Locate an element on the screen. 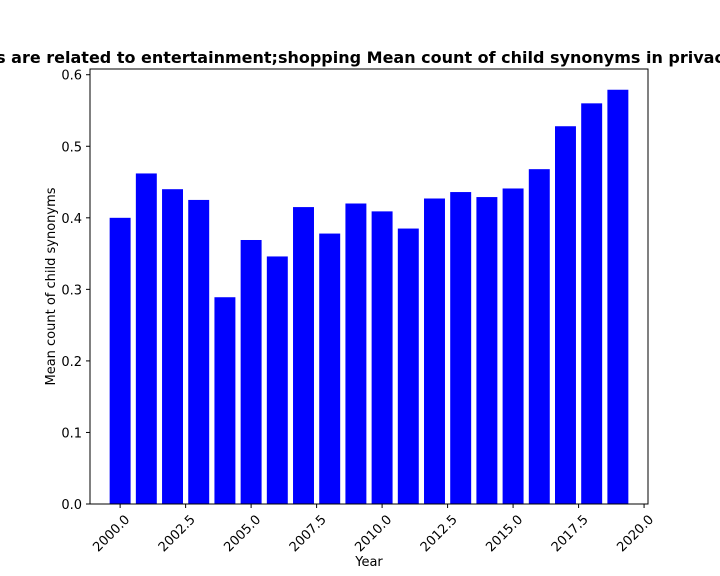  y-tick-label: 0.5 is located at coordinates (71, 147).